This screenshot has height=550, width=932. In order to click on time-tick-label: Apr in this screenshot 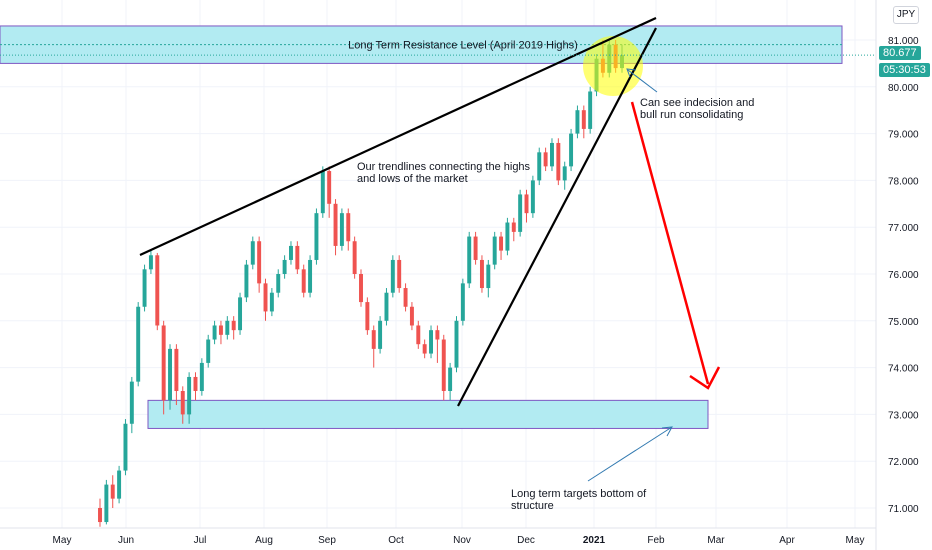, I will do `click(787, 540)`.